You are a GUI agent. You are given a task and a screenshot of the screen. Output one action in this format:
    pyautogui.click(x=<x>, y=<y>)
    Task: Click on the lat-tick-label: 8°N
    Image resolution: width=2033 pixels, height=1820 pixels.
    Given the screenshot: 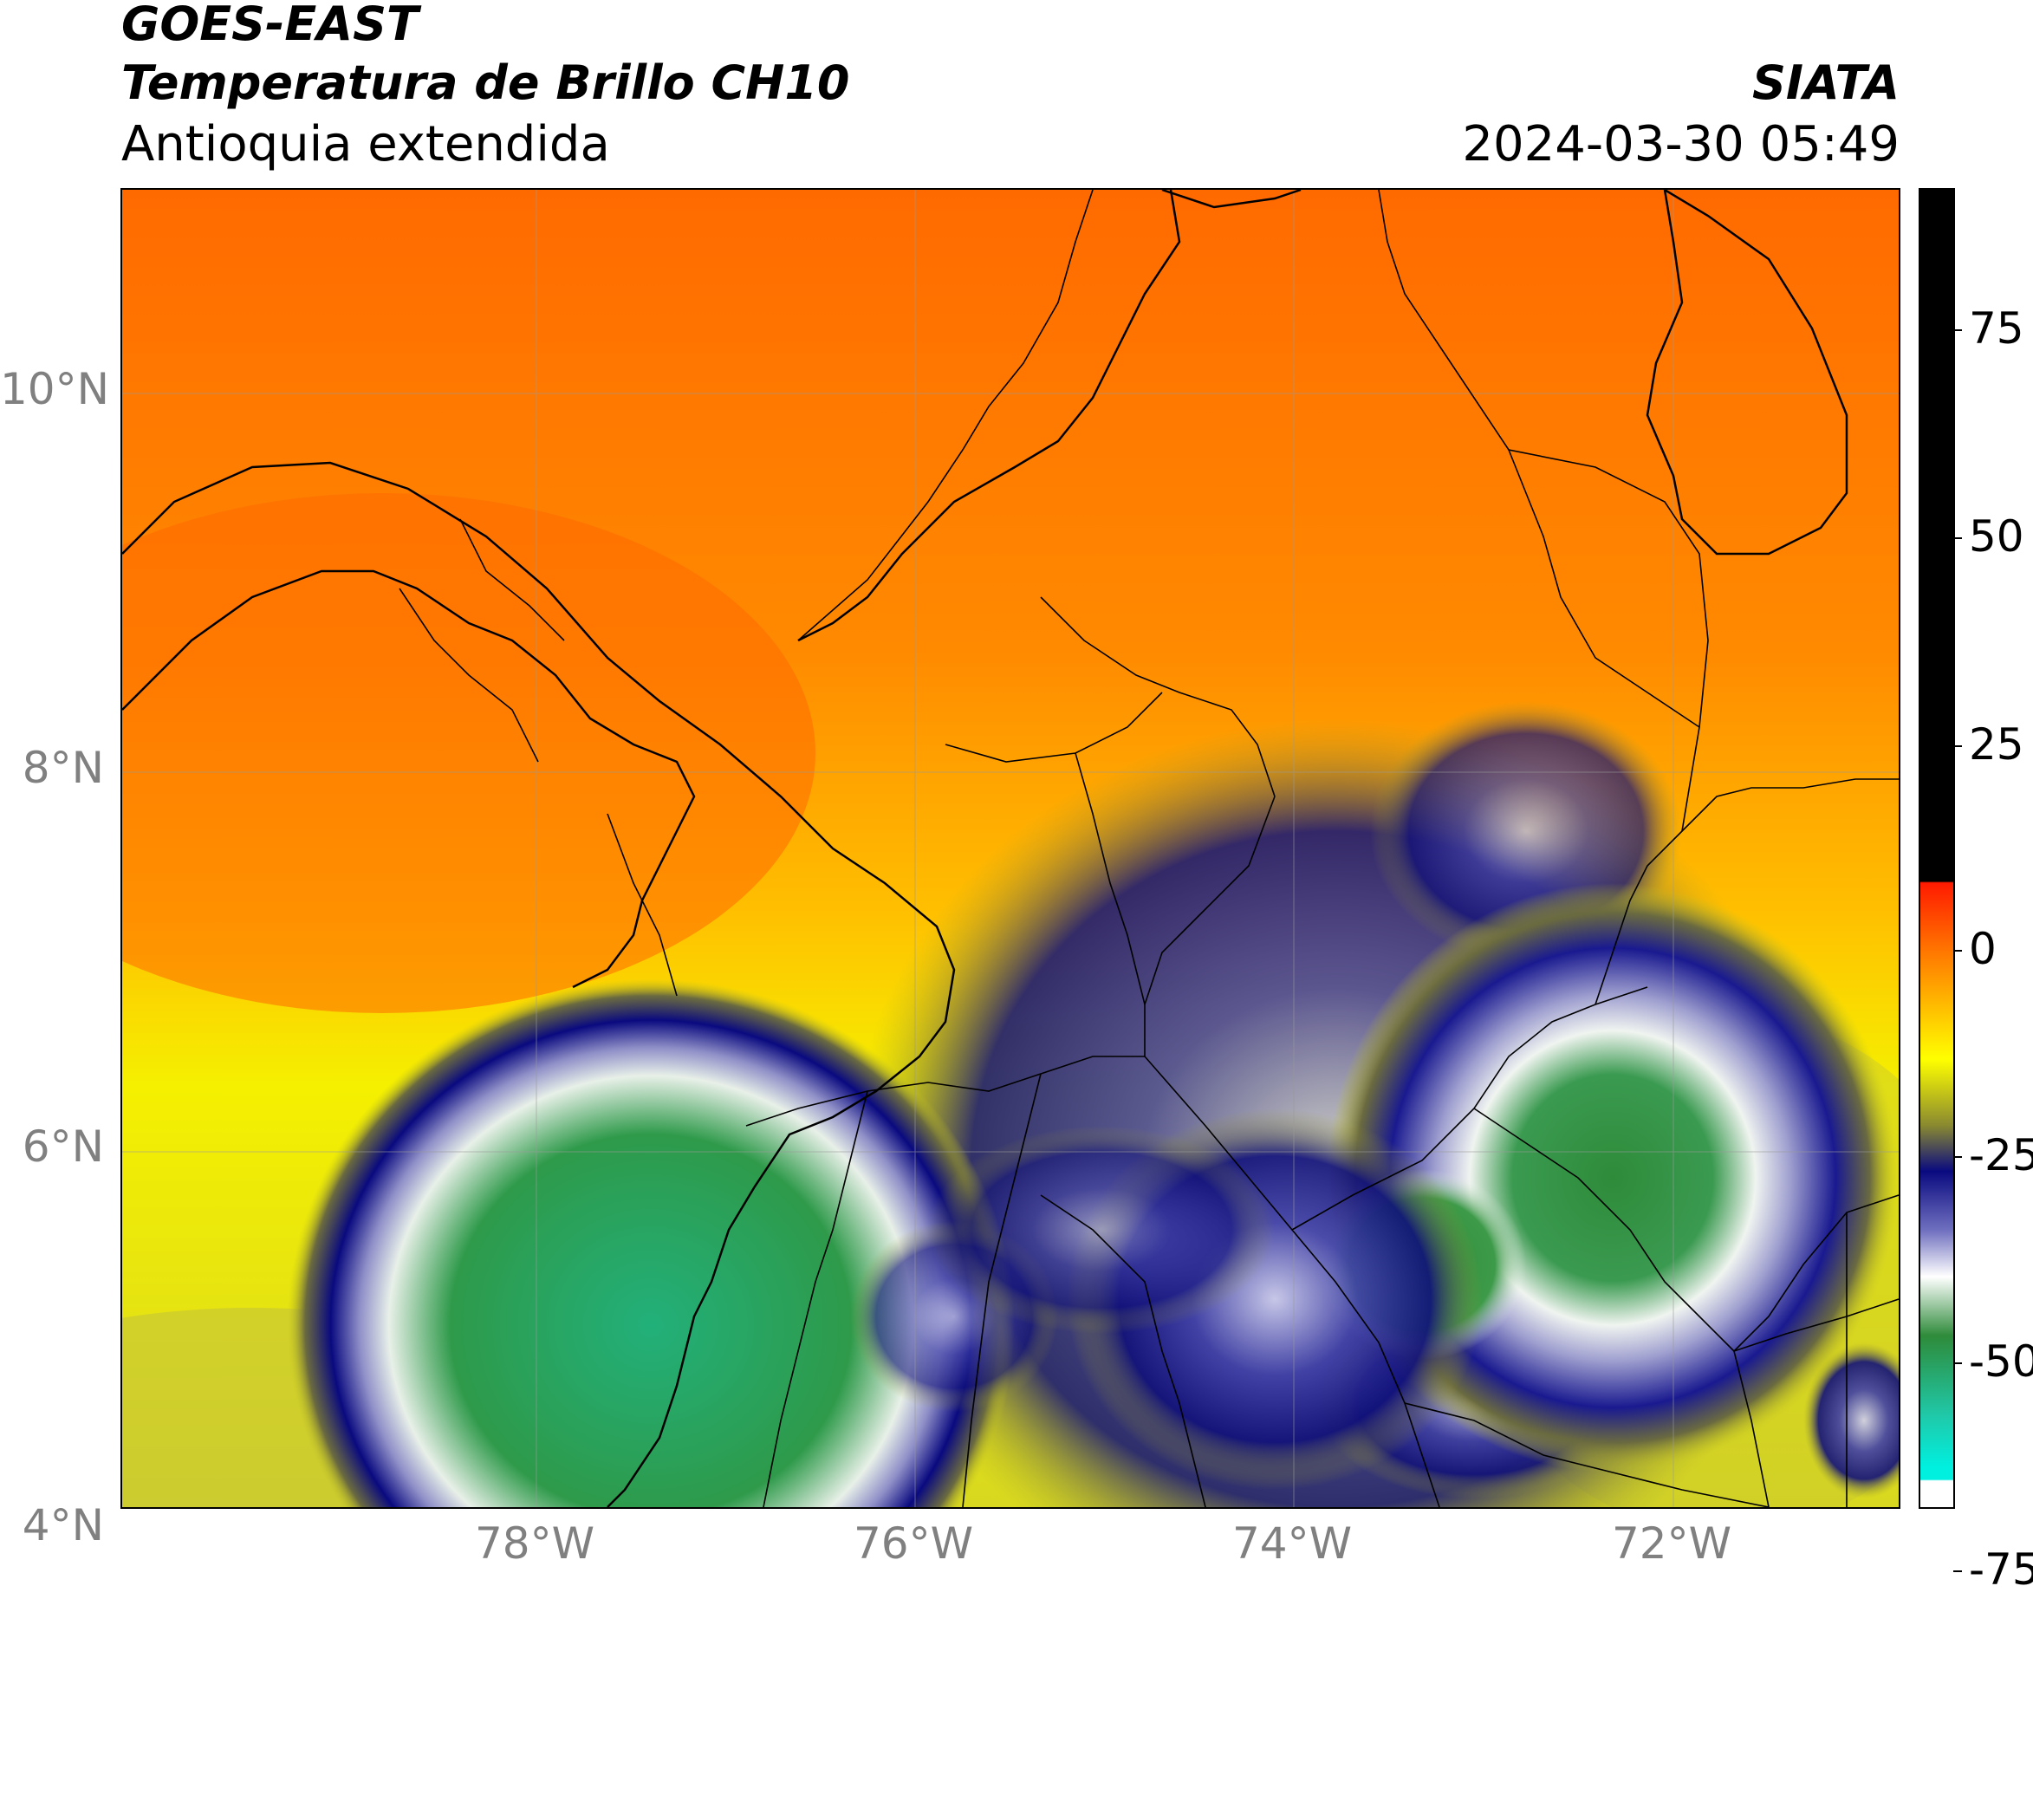 What is the action you would take?
    pyautogui.click(x=63, y=768)
    